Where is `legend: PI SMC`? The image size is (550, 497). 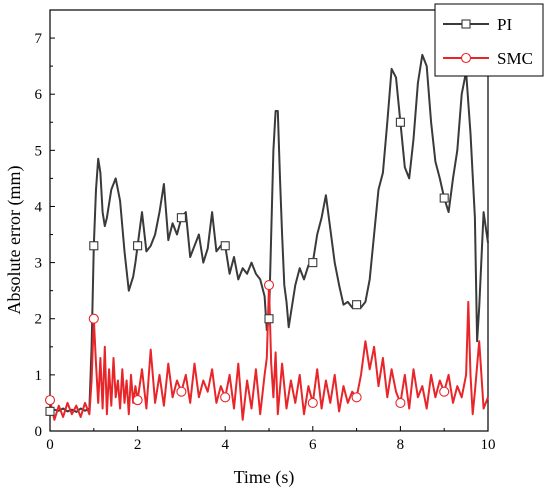
legend: PI SMC is located at coordinates (489, 40).